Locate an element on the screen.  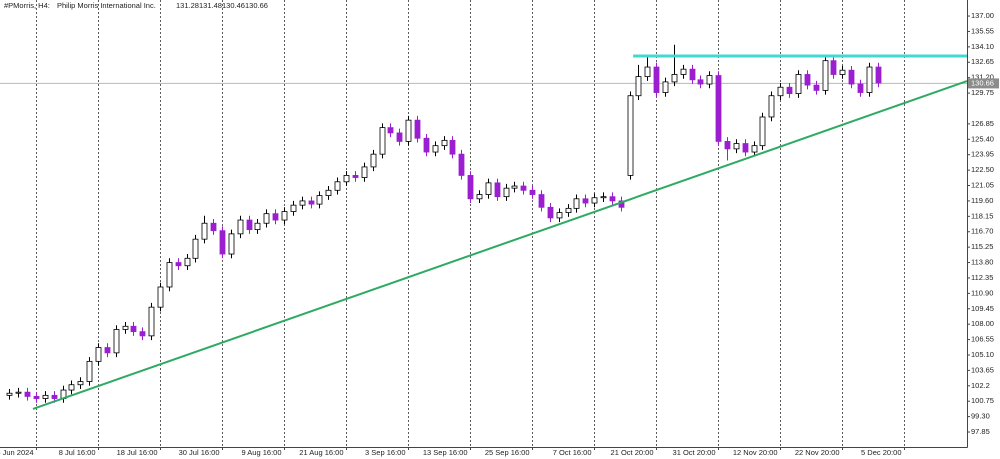
y-tick-label: 125.40 is located at coordinates (982, 138).